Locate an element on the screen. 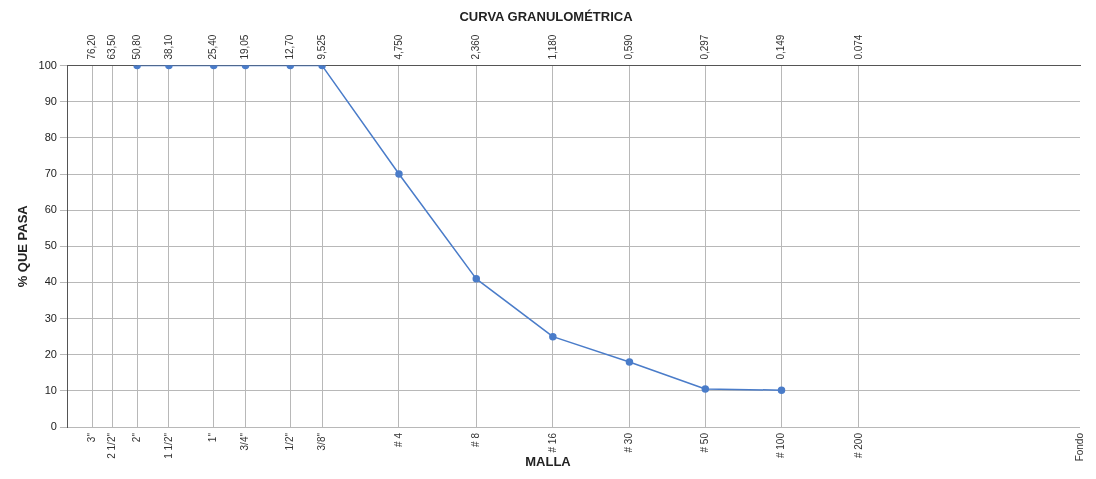 This screenshot has width=1096, height=479. x-tick-label: 1,180 is located at coordinates (552, 47).